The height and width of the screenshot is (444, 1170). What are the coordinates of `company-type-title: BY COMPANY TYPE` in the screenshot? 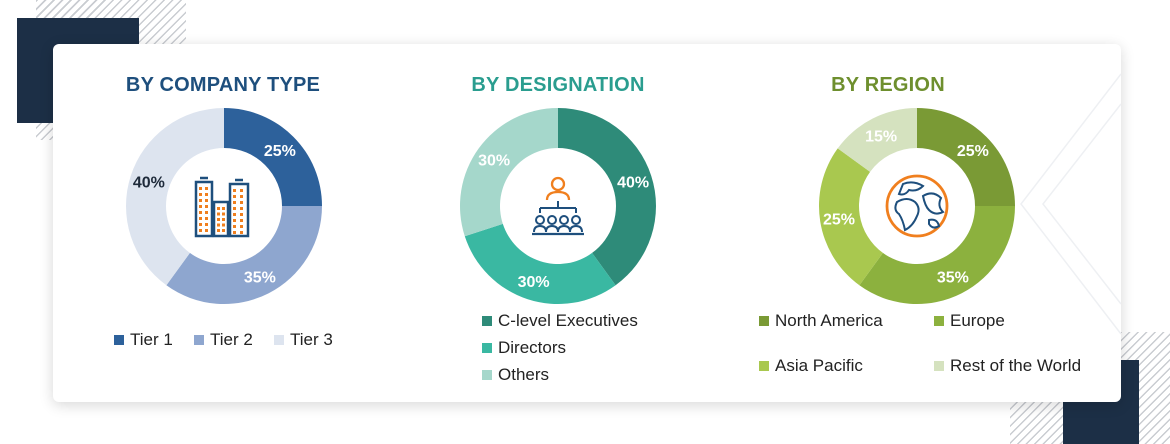 It's located at (223, 85).